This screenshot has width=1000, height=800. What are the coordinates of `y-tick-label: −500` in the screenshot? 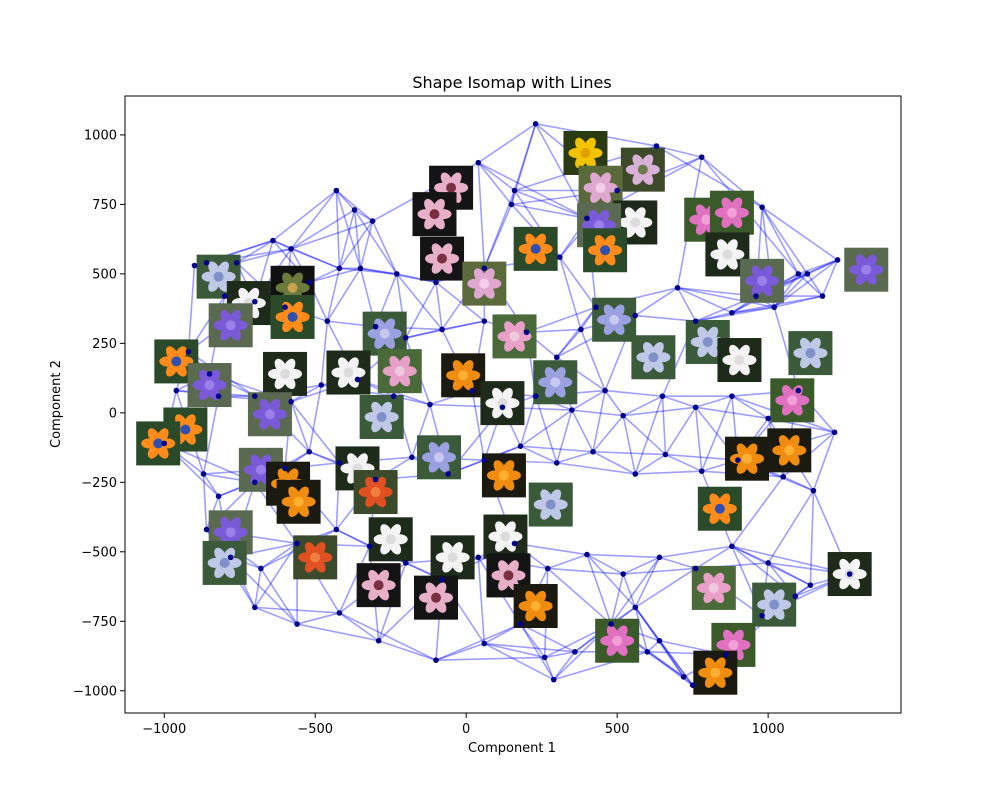 It's located at (99, 552).